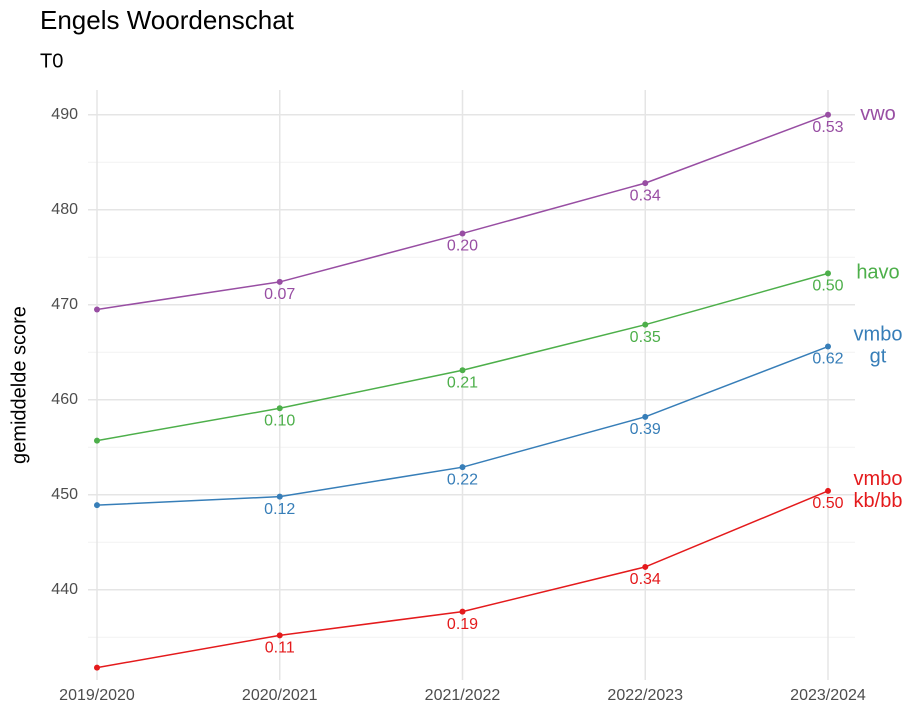 The width and height of the screenshot is (920, 711). Describe the element at coordinates (280, 695) in the screenshot. I see `x-tick-label: 2020/2021` at that location.